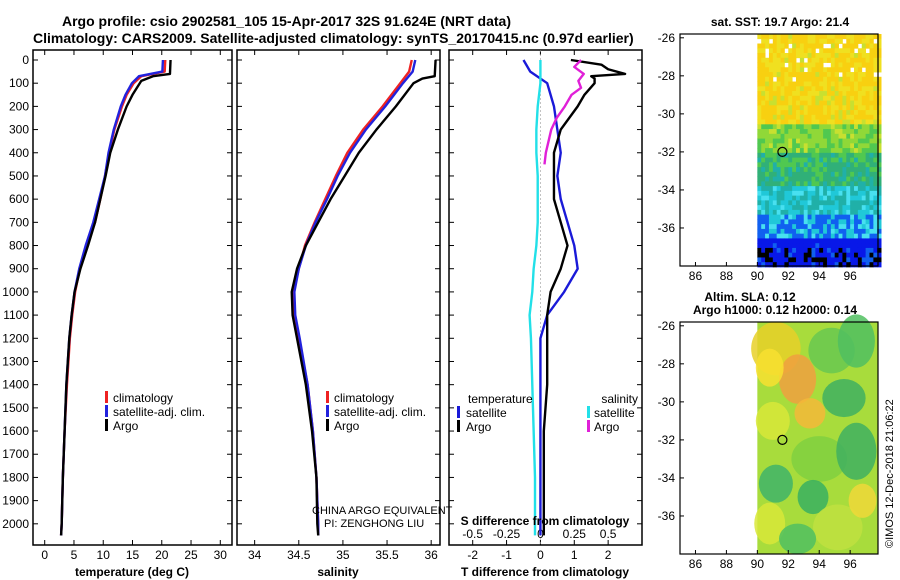 Image resolution: width=900 pixels, height=580 pixels. What do you see at coordinates (608, 534) in the screenshot?
I see `s-diff-tick-label: 0.5` at bounding box center [608, 534].